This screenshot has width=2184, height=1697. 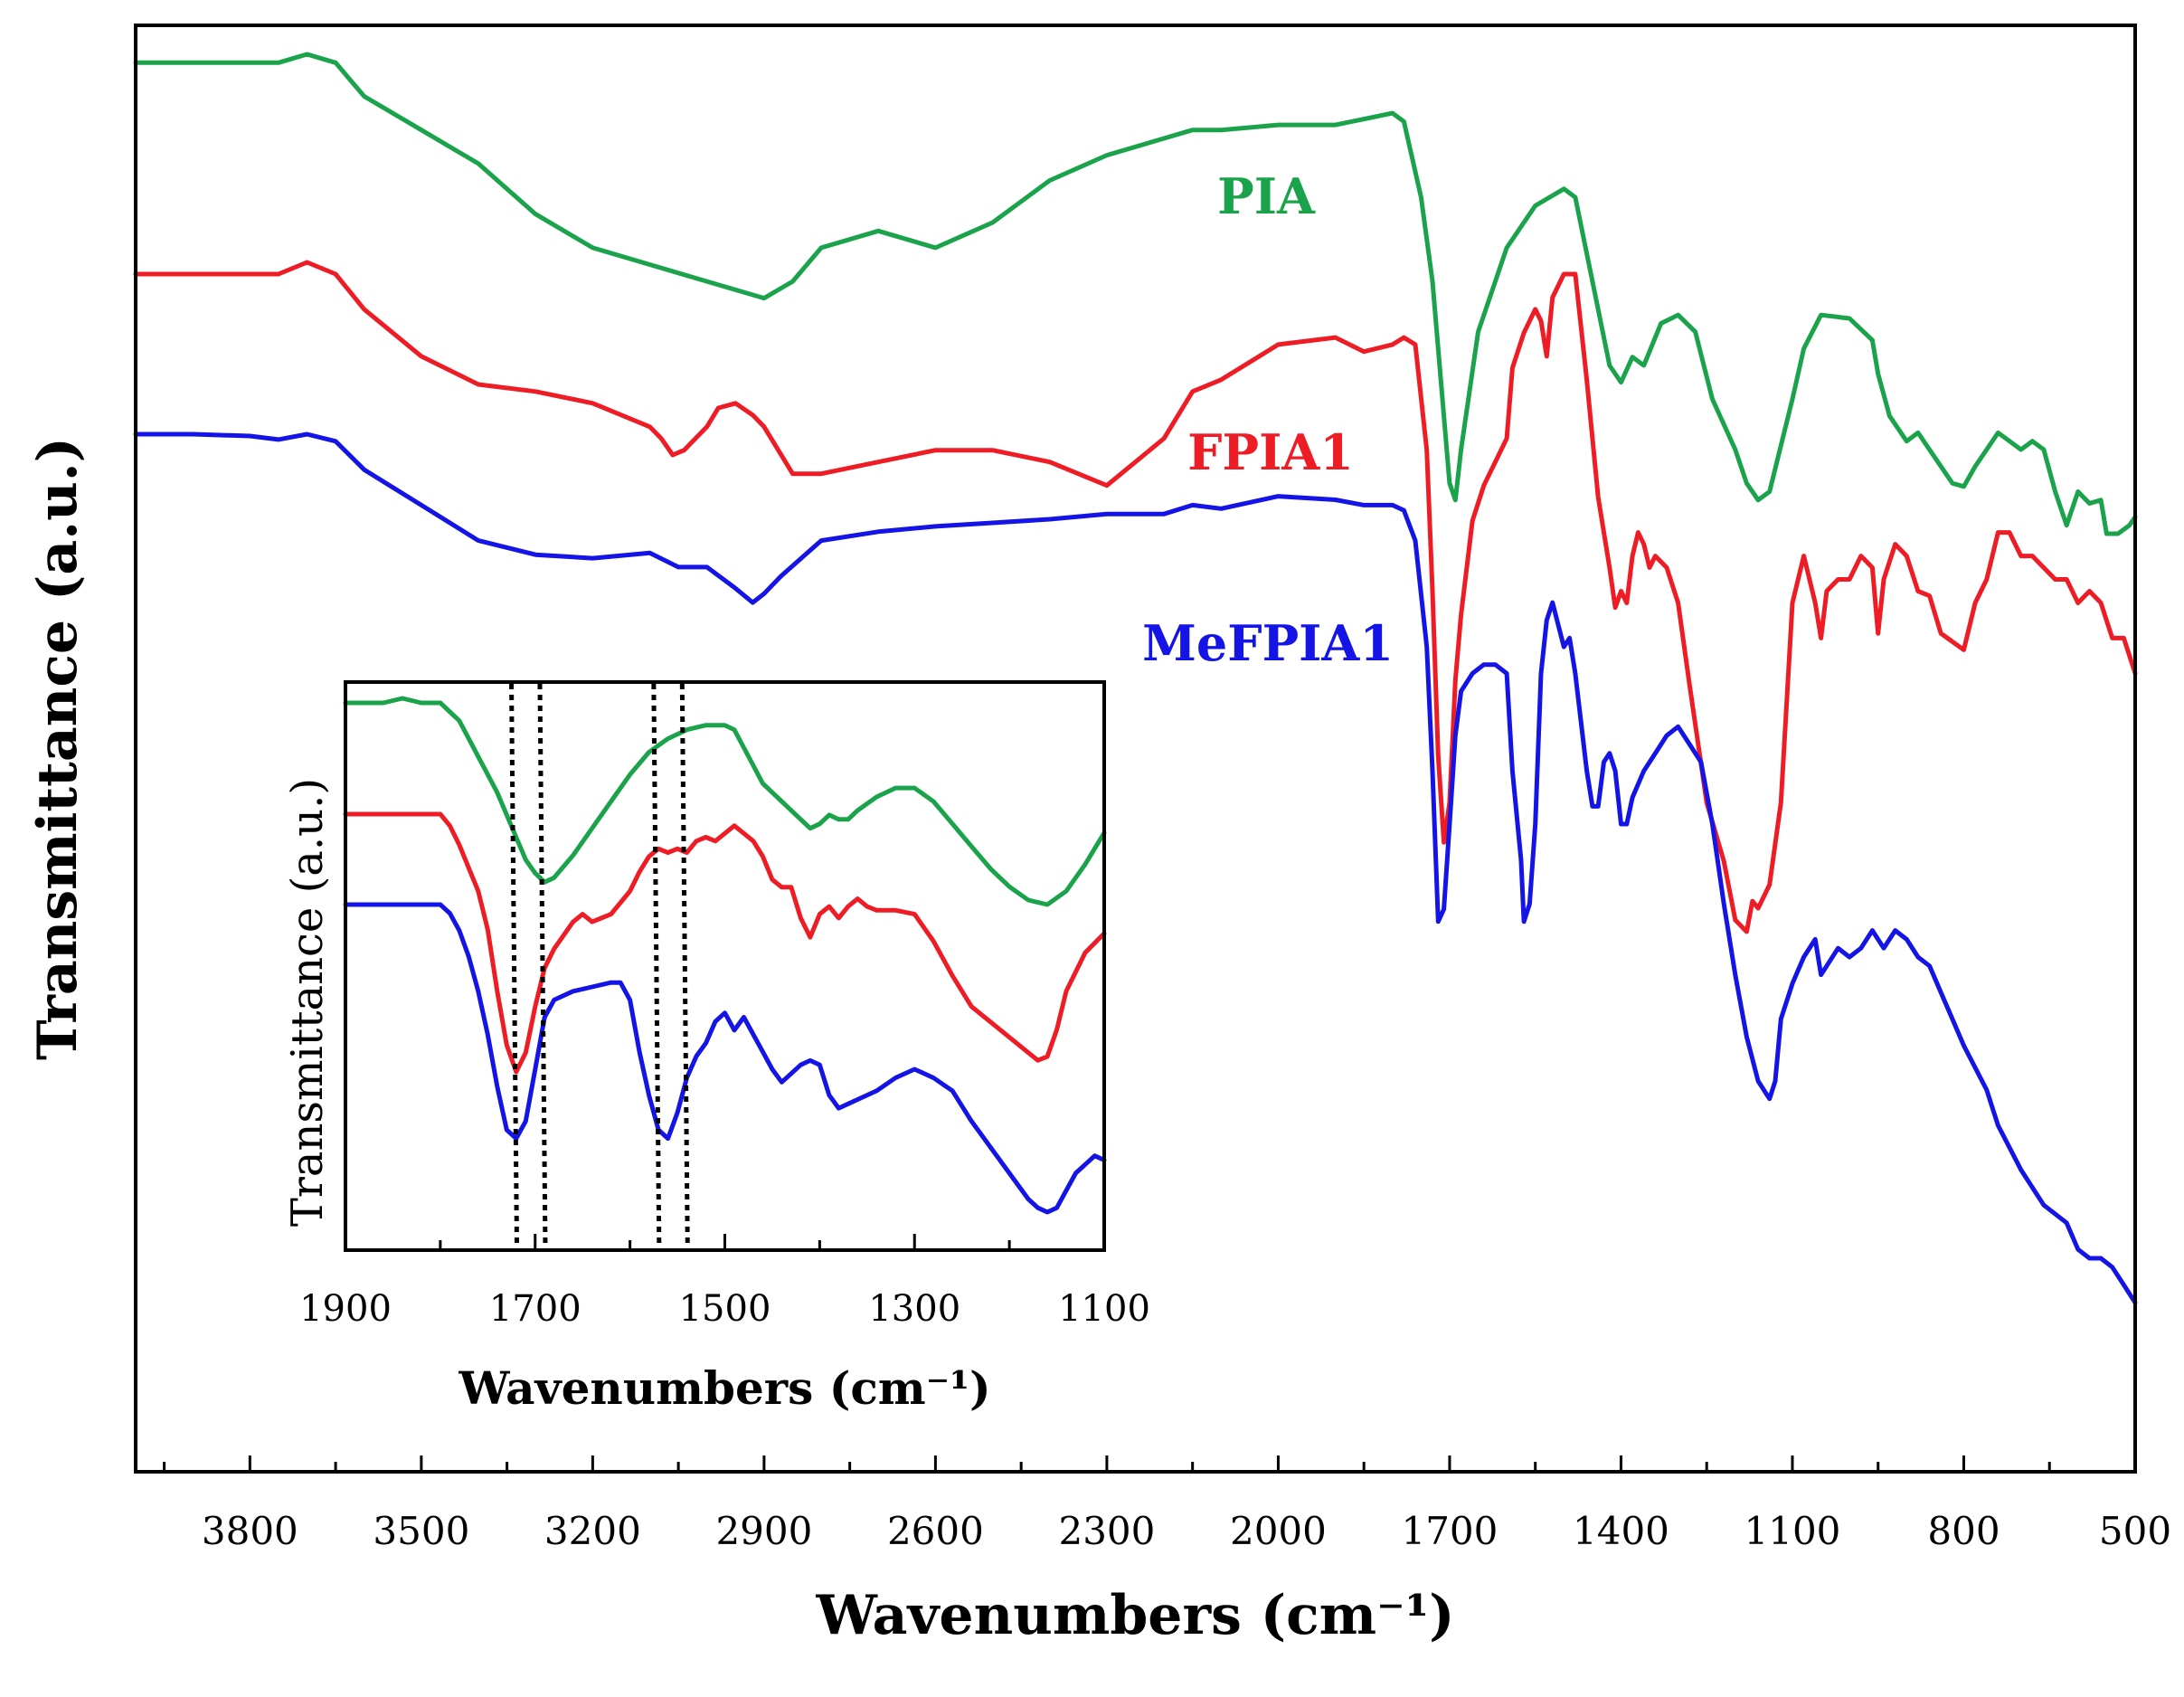 I want to click on main-x-tick-label-1700: 1700, so click(x=1449, y=1531).